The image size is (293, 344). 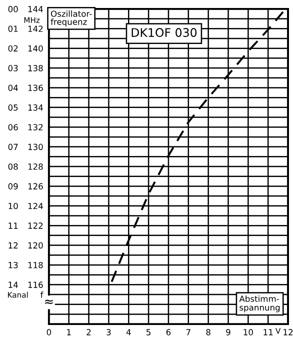 I want to click on x-tick-label: 8, so click(x=208, y=332).